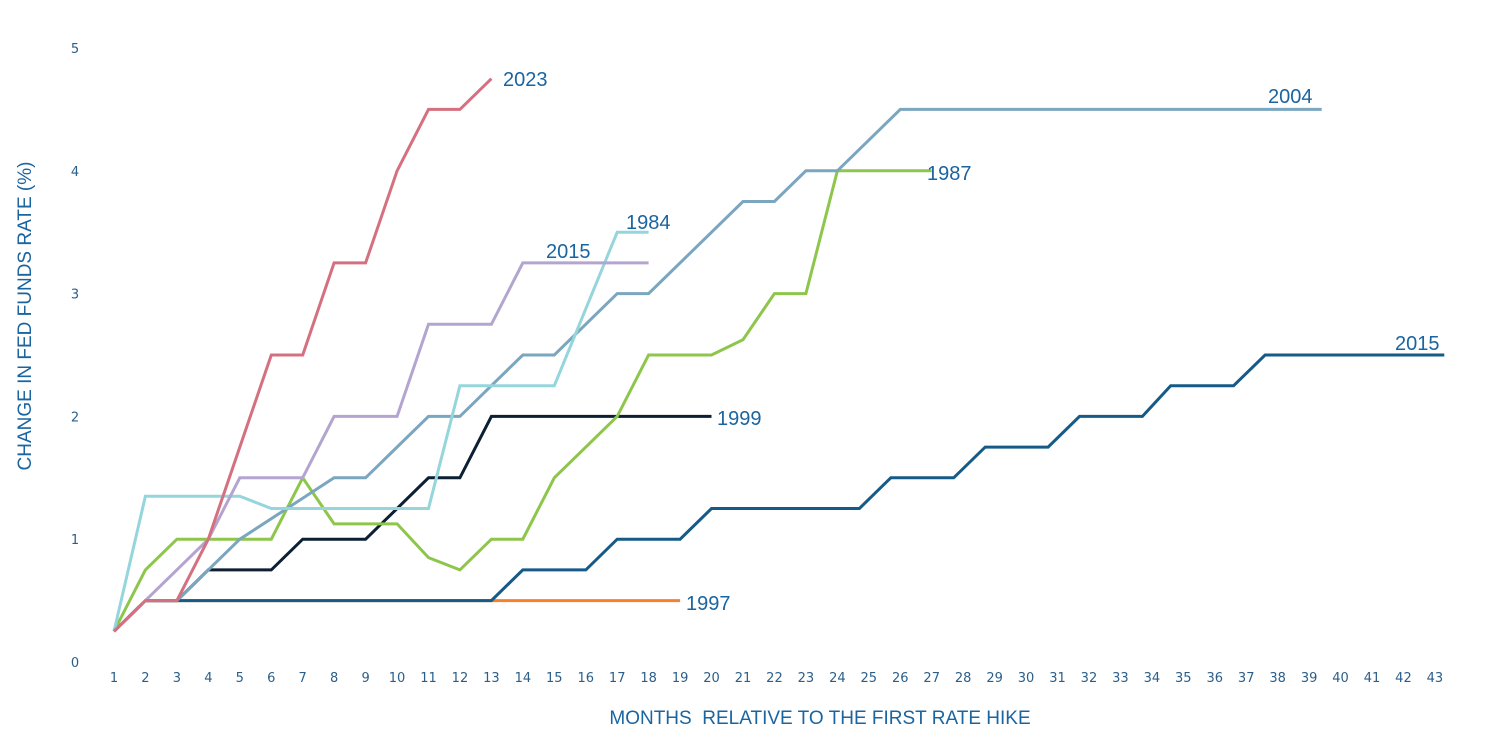 The width and height of the screenshot is (1500, 740). I want to click on x-tick-label: 11, so click(428, 678).